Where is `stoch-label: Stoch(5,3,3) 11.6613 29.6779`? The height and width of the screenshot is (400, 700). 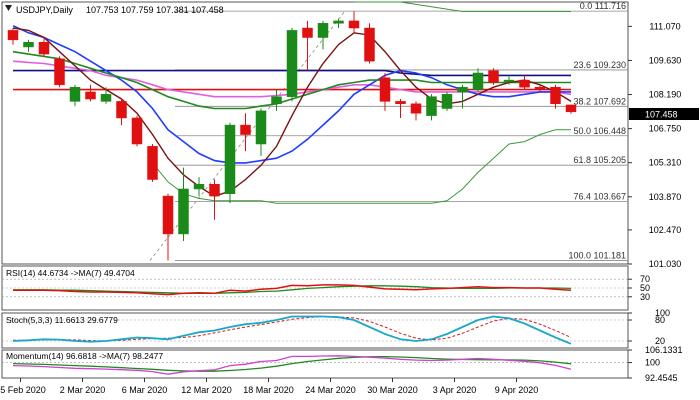 stoch-label: Stoch(5,3,3) 11.6613 29.6779 is located at coordinates (62, 320).